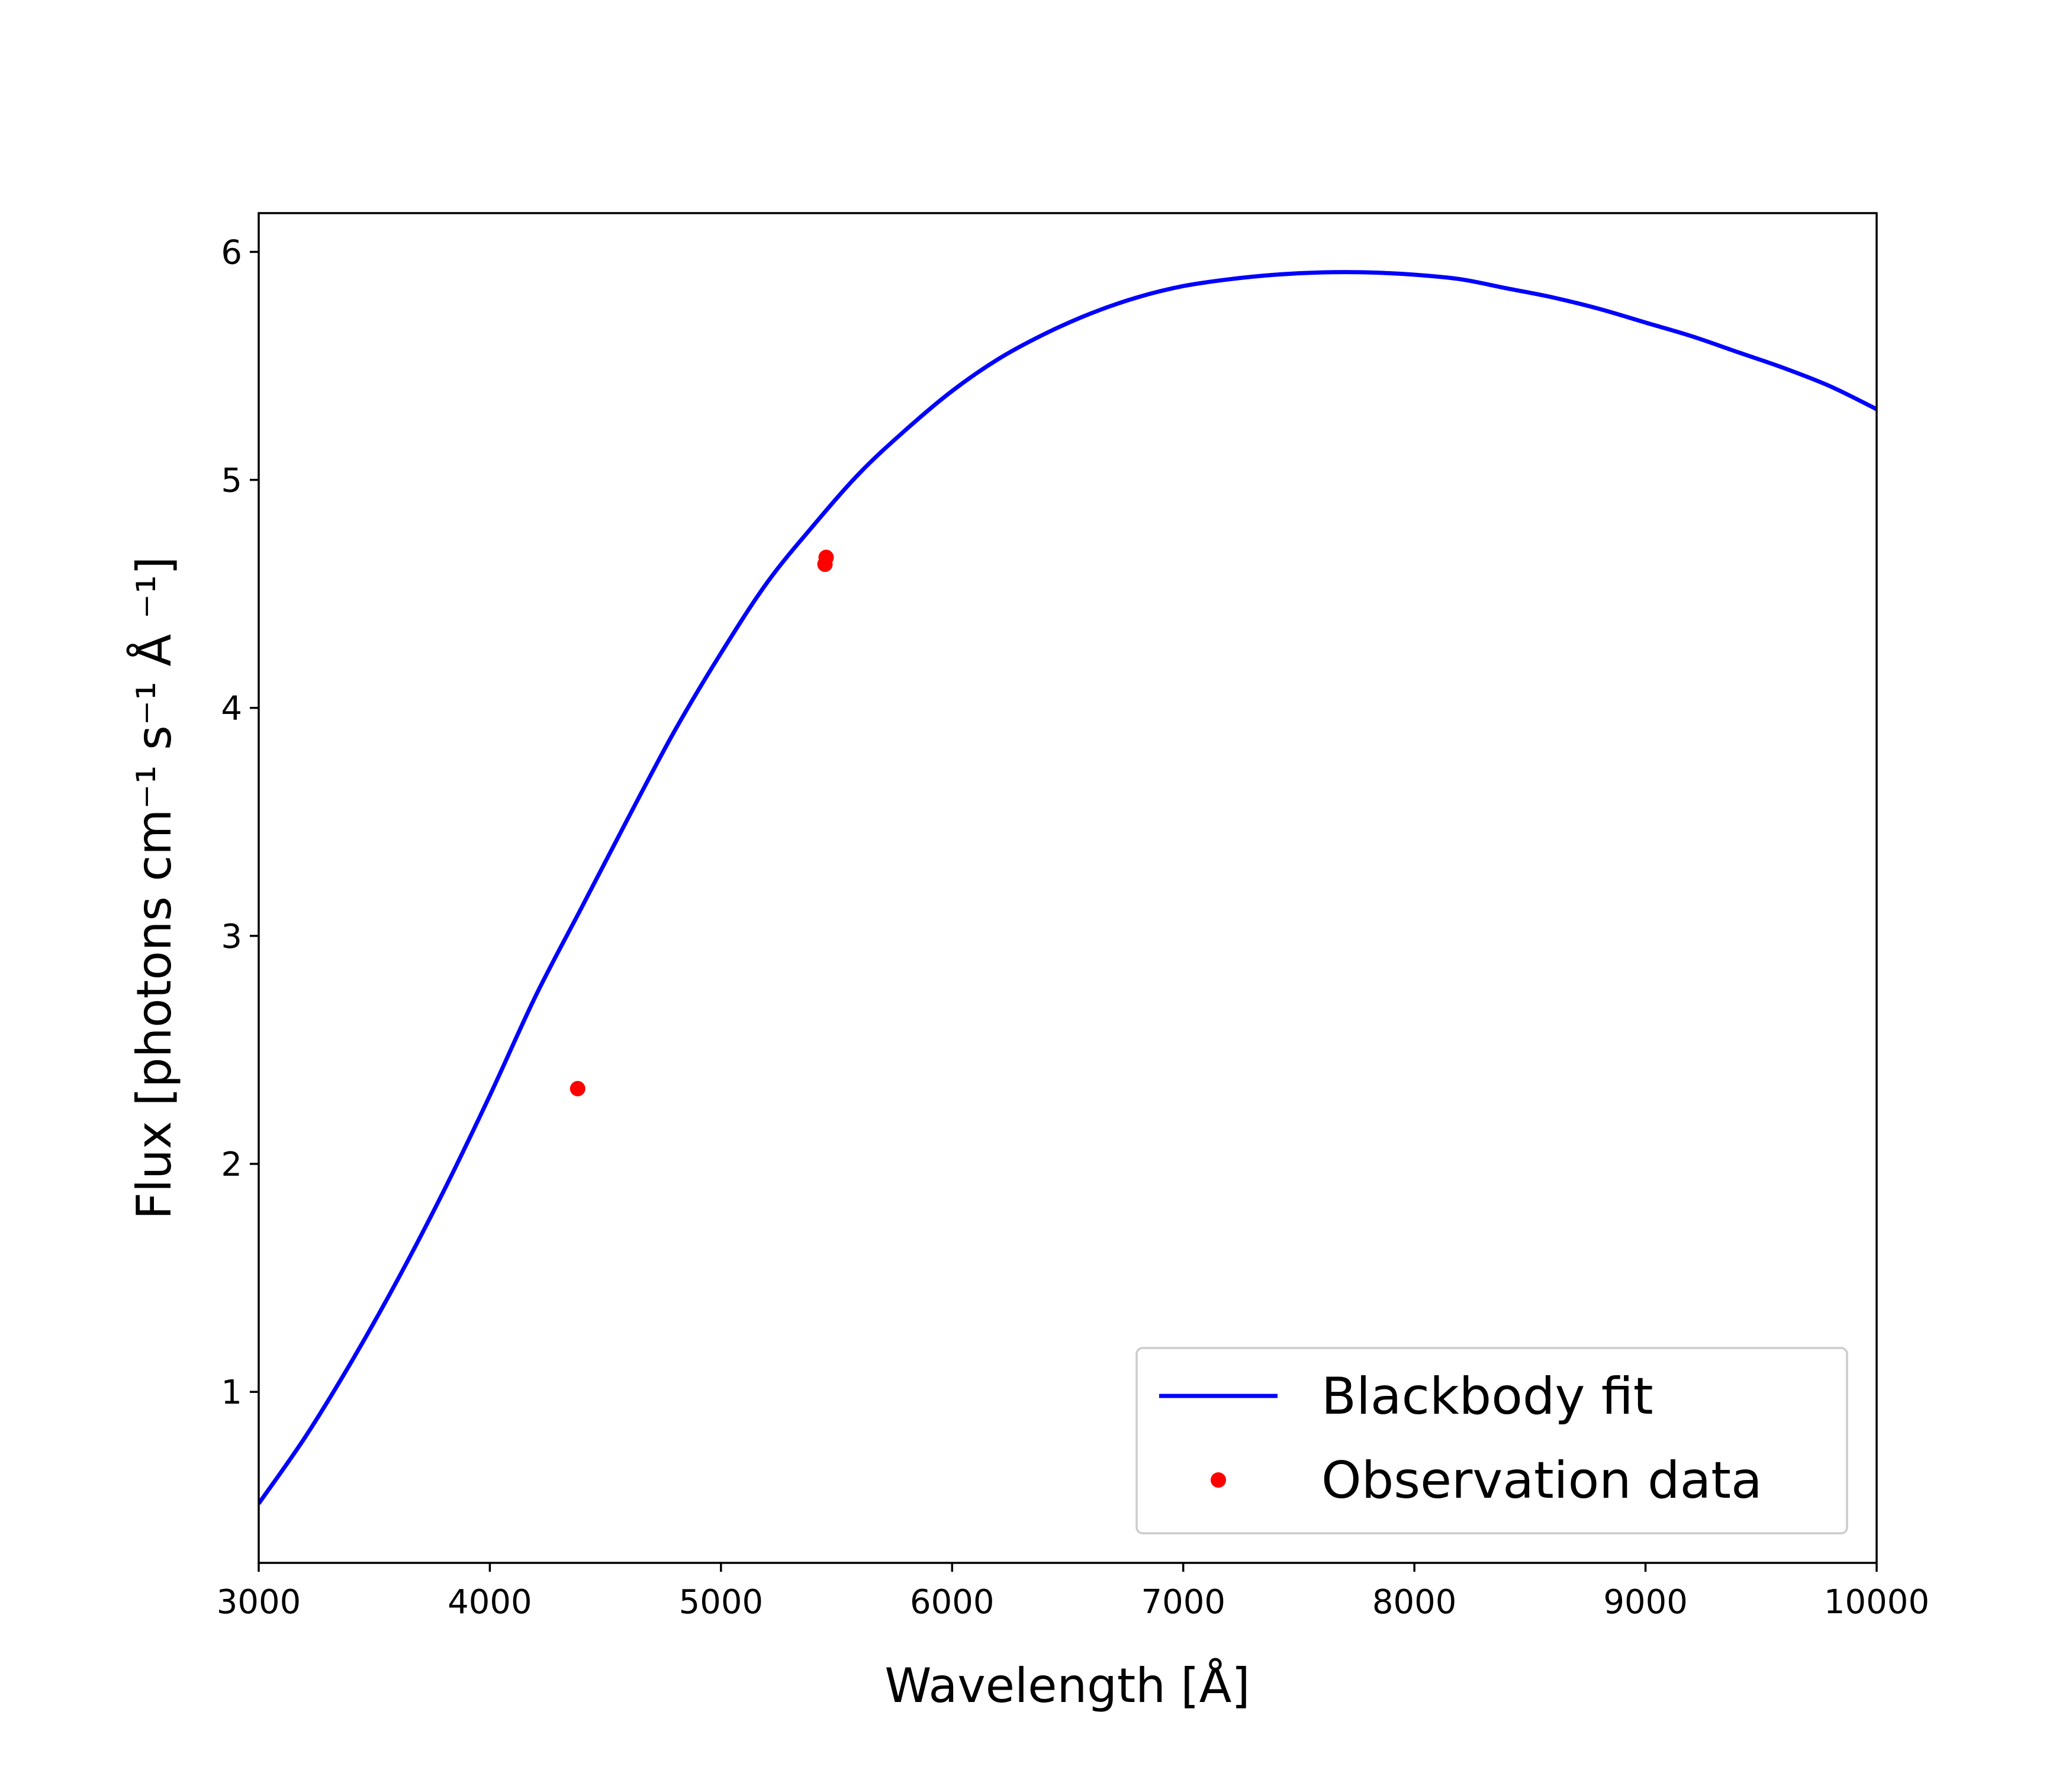 The image size is (2072, 1776). What do you see at coordinates (231, 481) in the screenshot?
I see `y-tick-label: 5` at bounding box center [231, 481].